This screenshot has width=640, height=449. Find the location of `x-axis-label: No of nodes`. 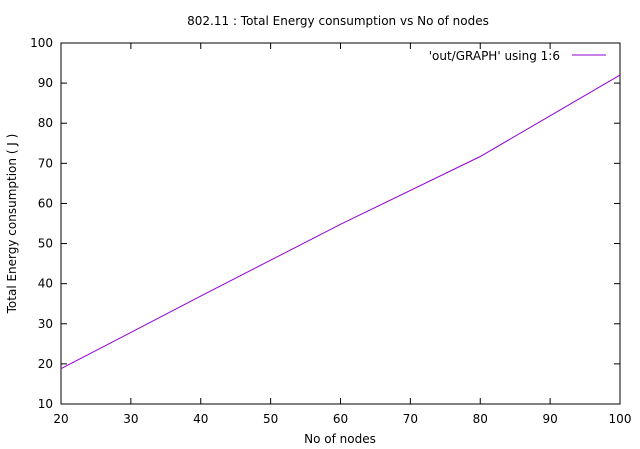

x-axis-label: No of nodes is located at coordinates (340, 439).